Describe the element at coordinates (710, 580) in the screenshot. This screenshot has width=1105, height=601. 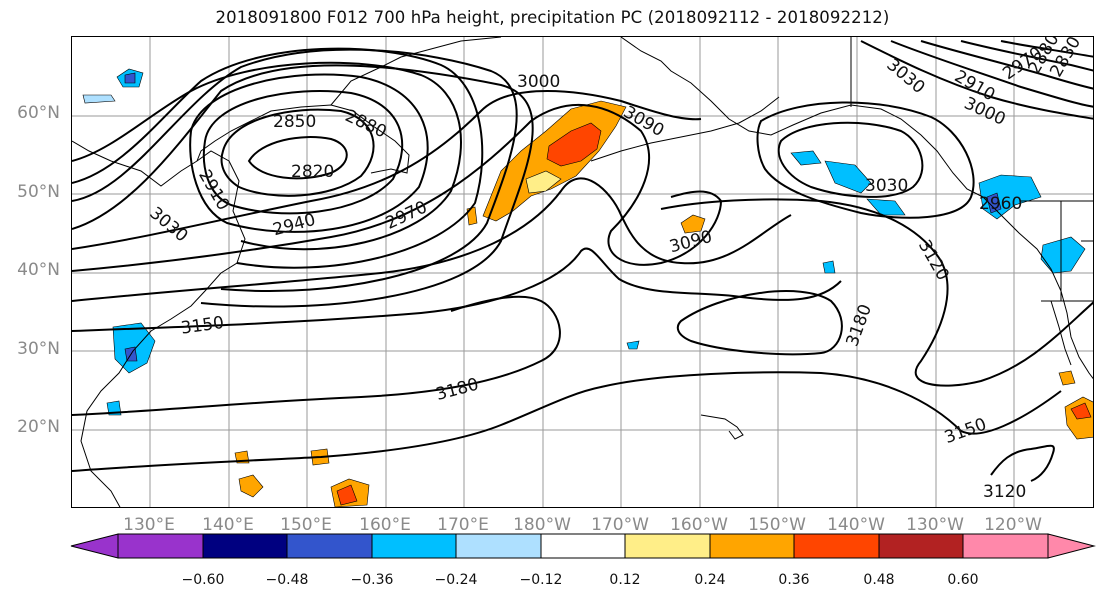
I see `colorbar-tick: 0.24` at that location.